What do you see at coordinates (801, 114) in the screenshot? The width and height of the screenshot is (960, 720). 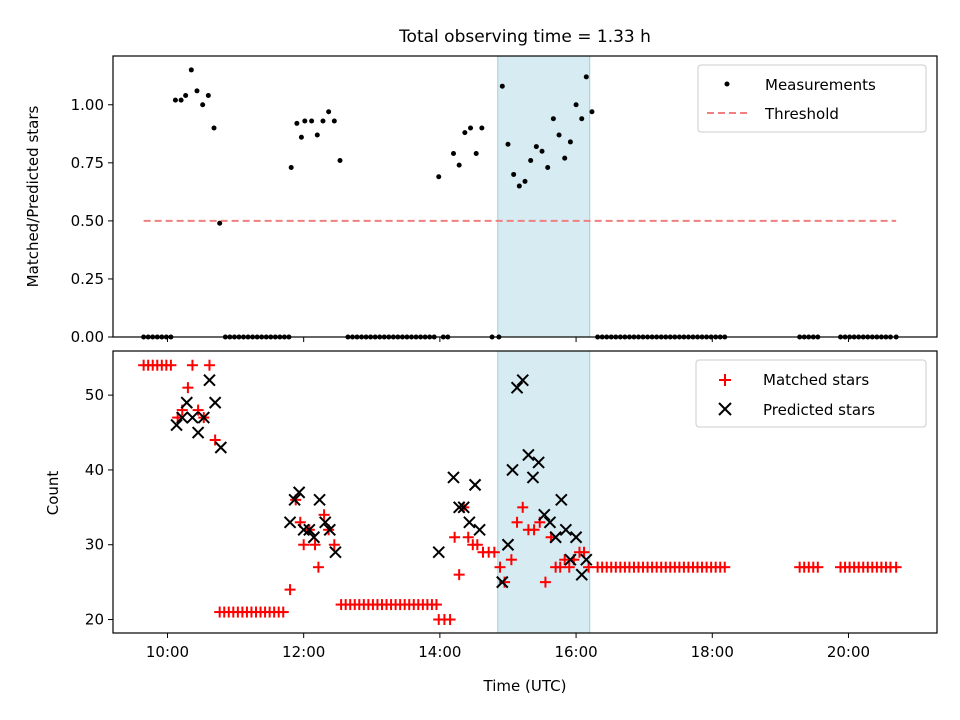 I see `legend-threshold-label: Threshold` at bounding box center [801, 114].